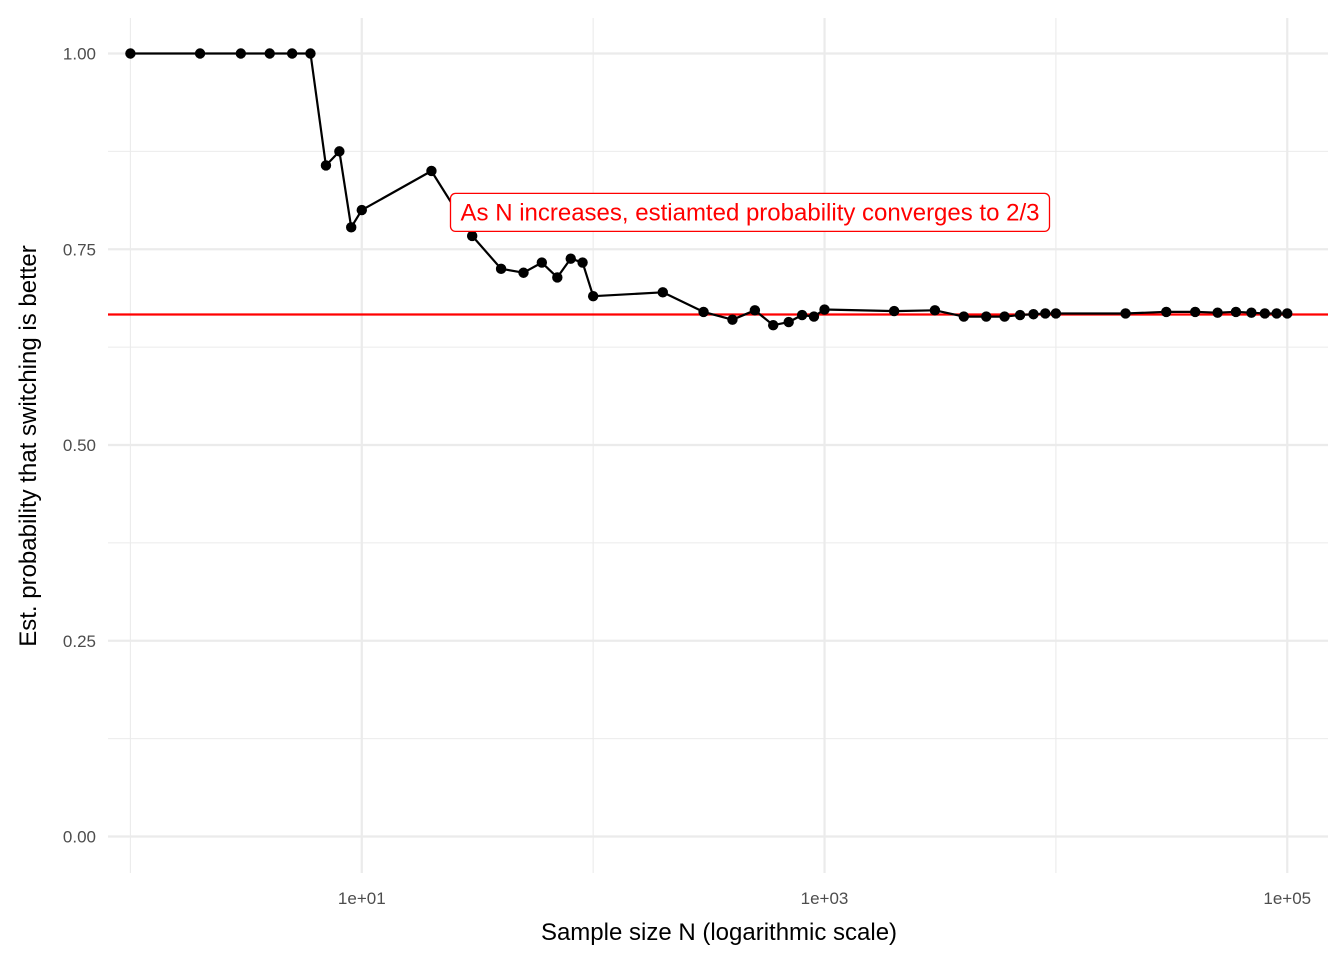 This screenshot has height=960, width=1344. I want to click on y-tick-label: 0.75, so click(79, 249).